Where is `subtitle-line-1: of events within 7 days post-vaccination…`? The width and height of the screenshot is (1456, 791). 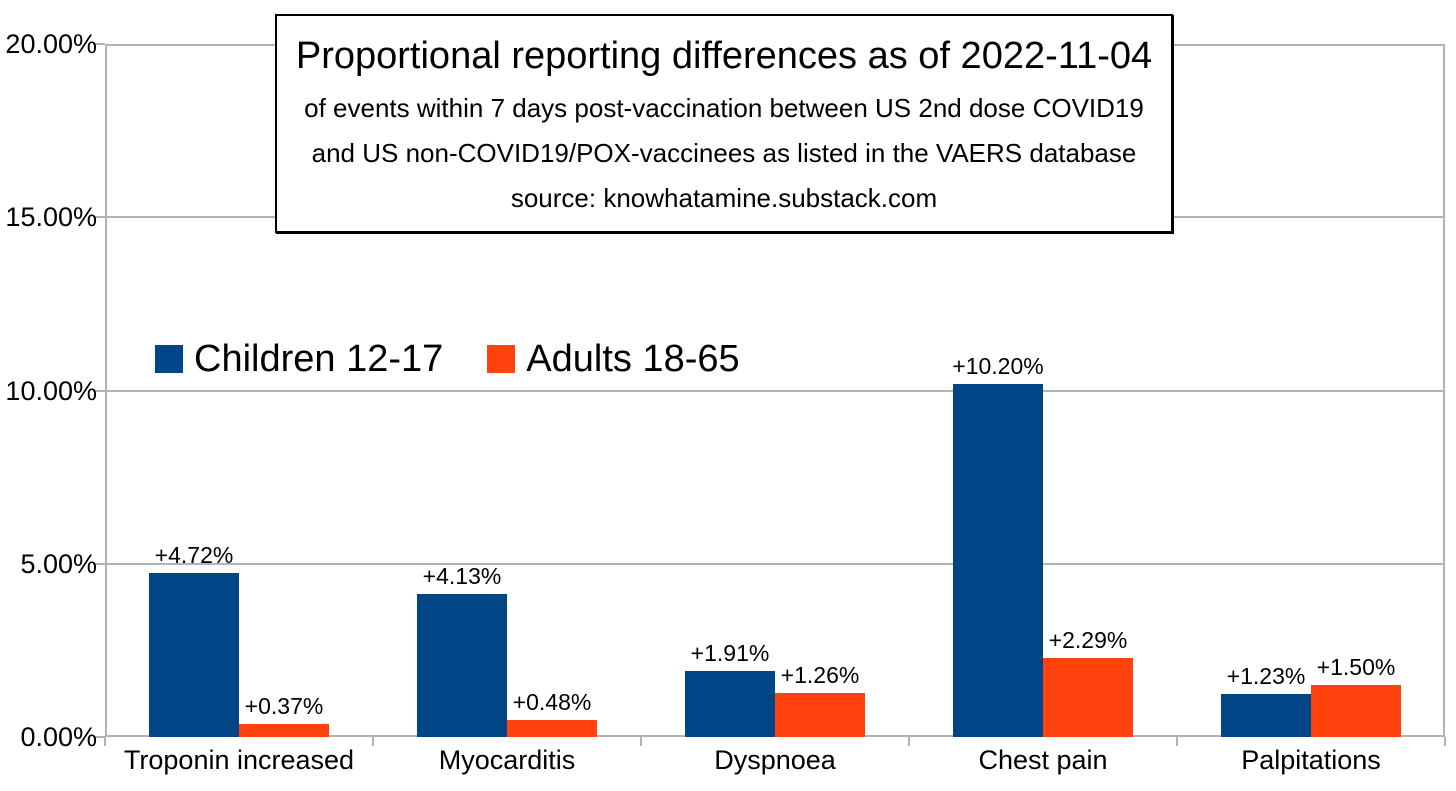
subtitle-line-1: of events within 7 days post-vaccination… is located at coordinates (724, 108).